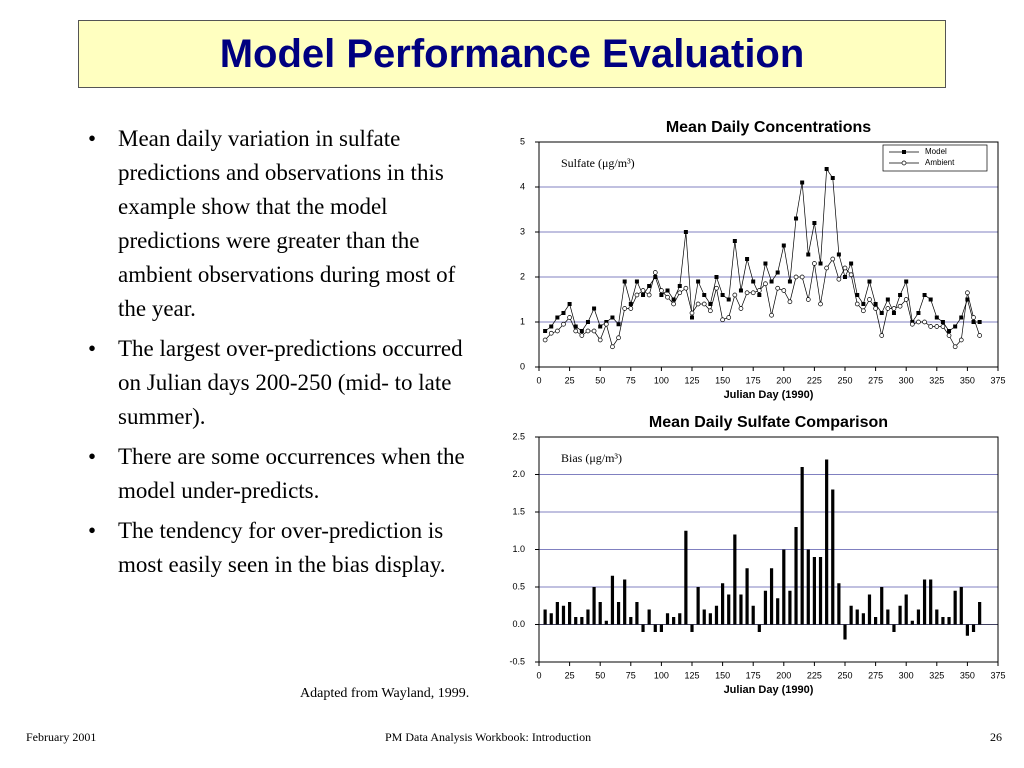 The height and width of the screenshot is (768, 1024). Describe the element at coordinates (522, 231) in the screenshot. I see `y-tick-label: 3` at that location.